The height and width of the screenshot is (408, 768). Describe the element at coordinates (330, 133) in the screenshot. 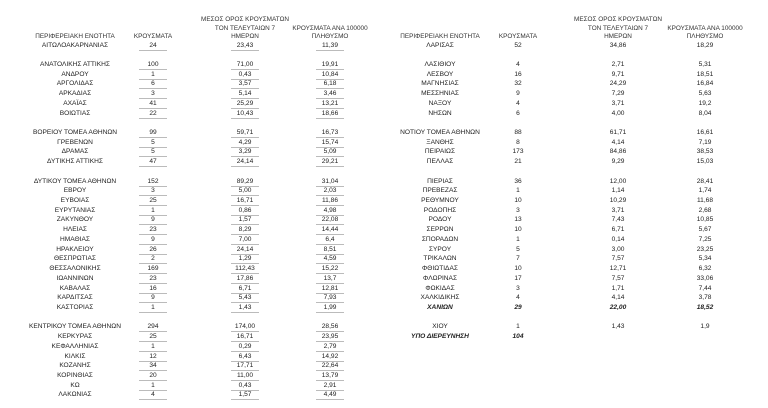

I see `cases-per-100k: 16,73` at that location.